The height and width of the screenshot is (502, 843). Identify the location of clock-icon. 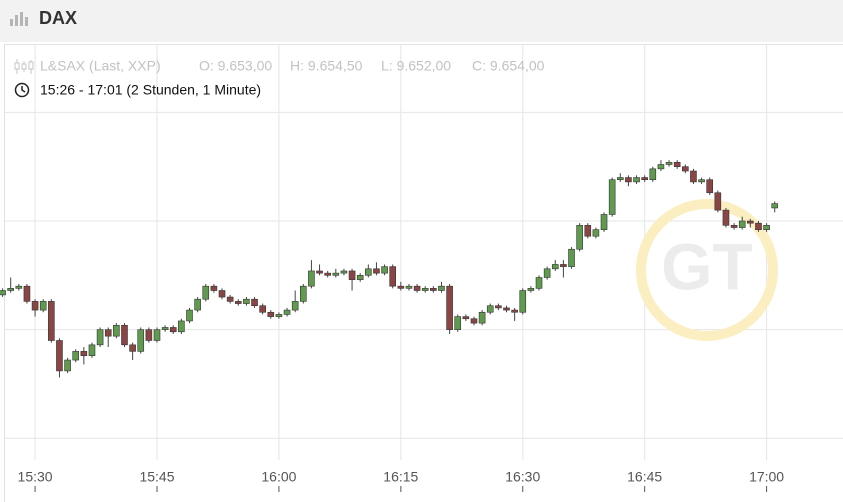
(22, 90).